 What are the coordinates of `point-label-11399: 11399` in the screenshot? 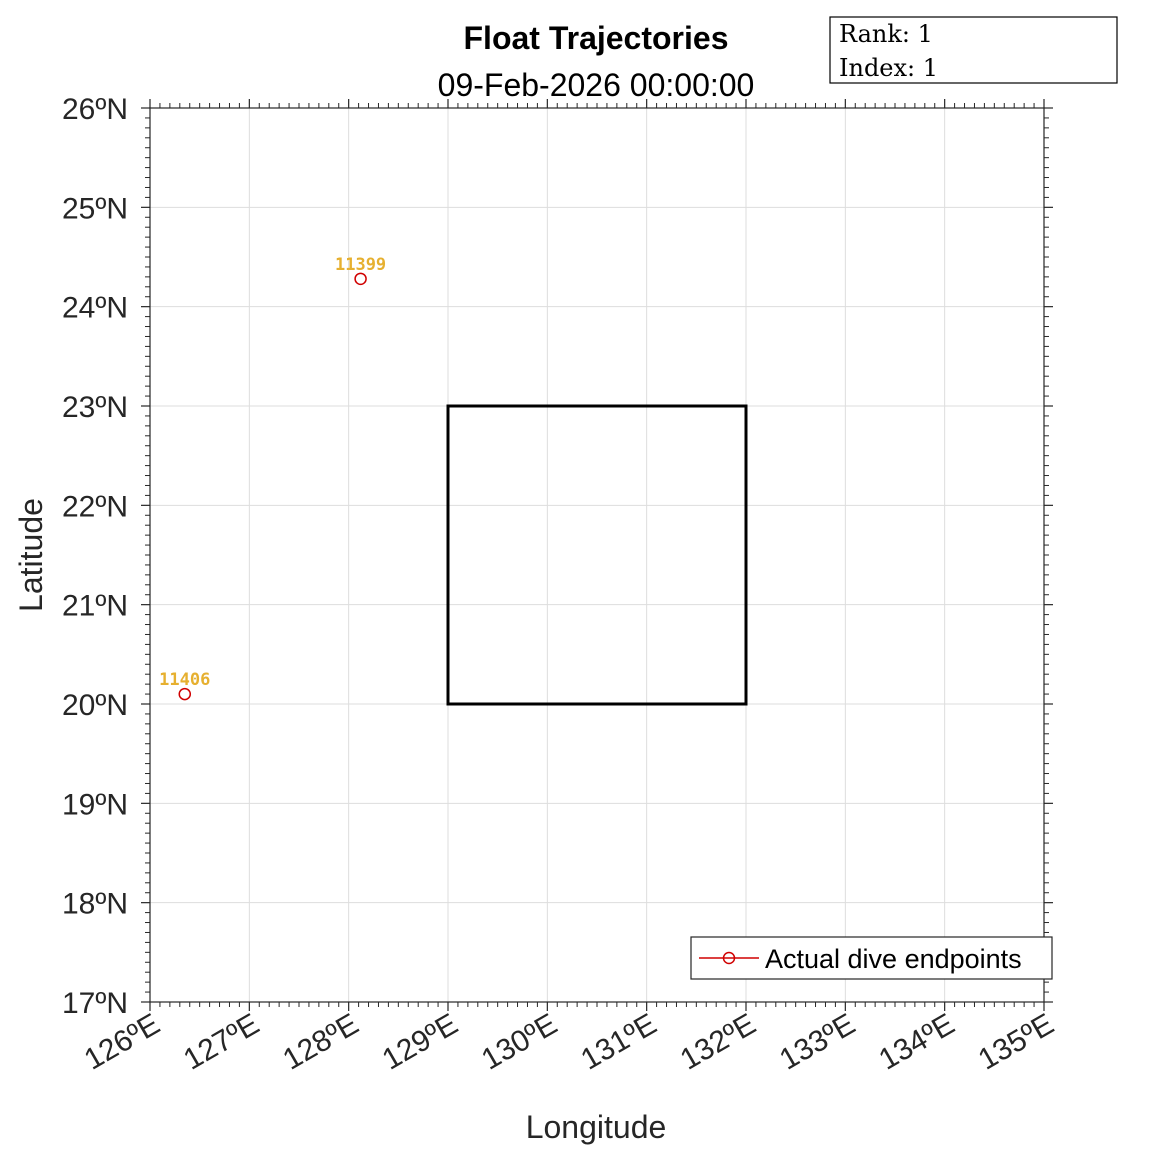 It's located at (360, 265).